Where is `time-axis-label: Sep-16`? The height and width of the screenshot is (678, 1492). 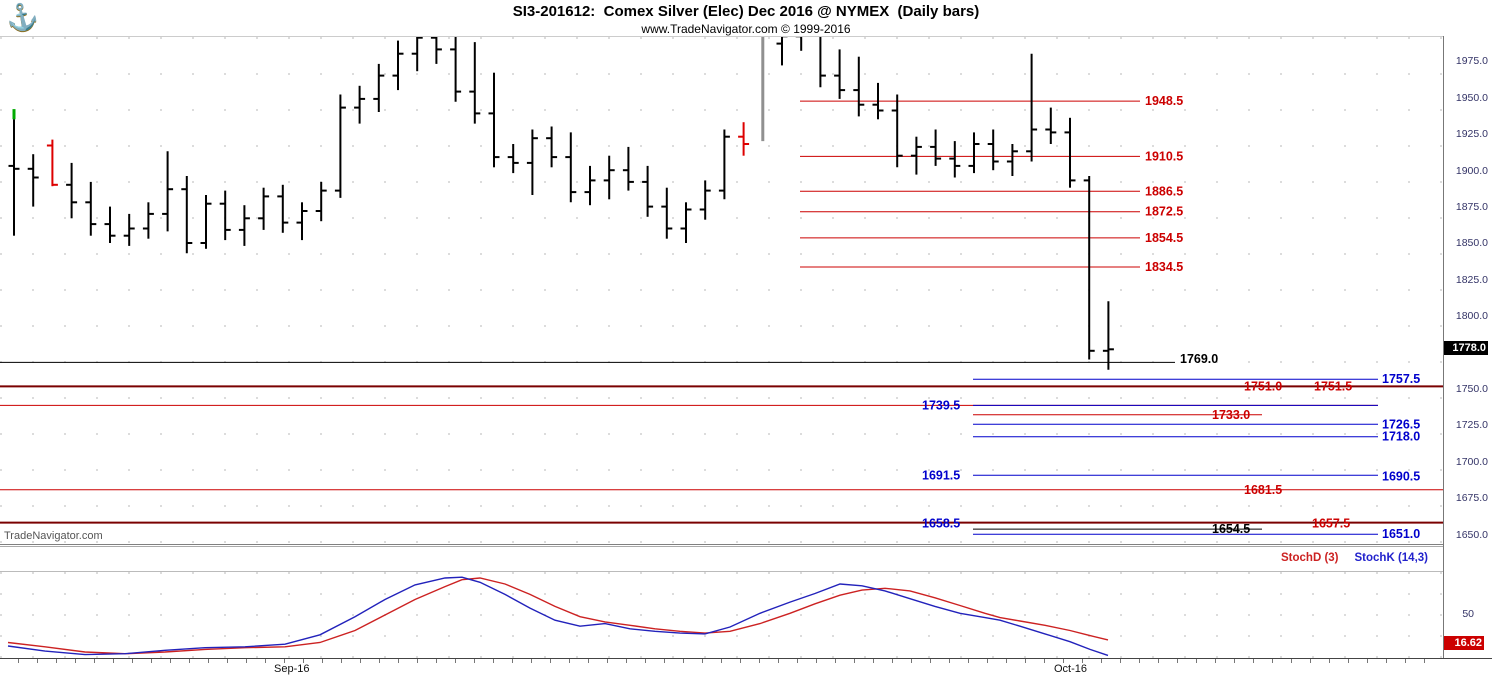
time-axis-label: Sep-16 is located at coordinates (292, 669).